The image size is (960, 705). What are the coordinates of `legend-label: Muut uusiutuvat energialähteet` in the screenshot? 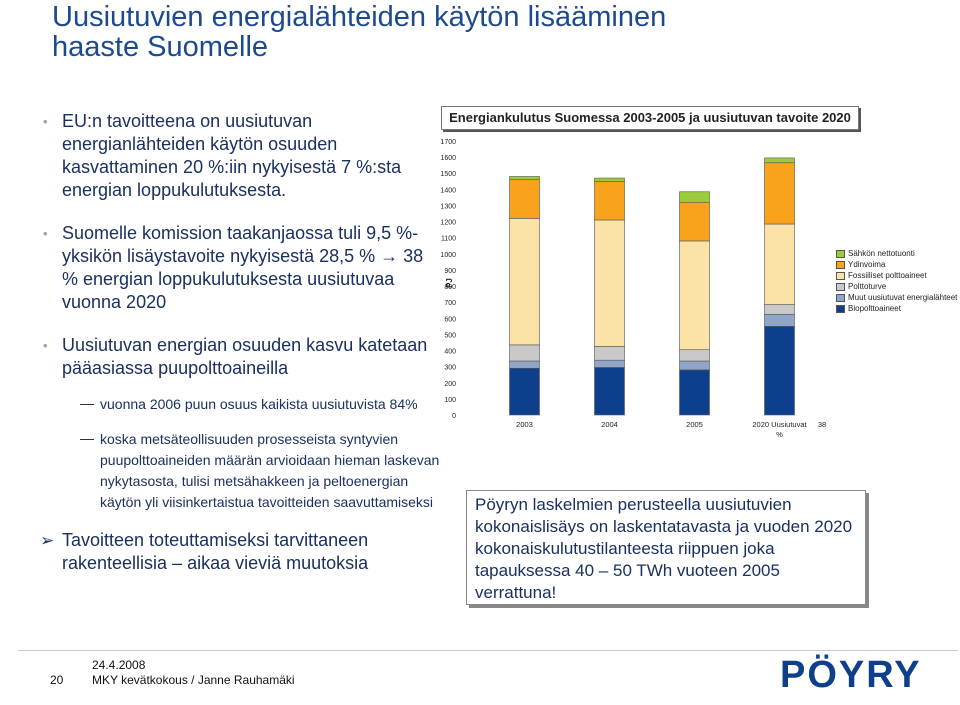 It's located at (903, 297).